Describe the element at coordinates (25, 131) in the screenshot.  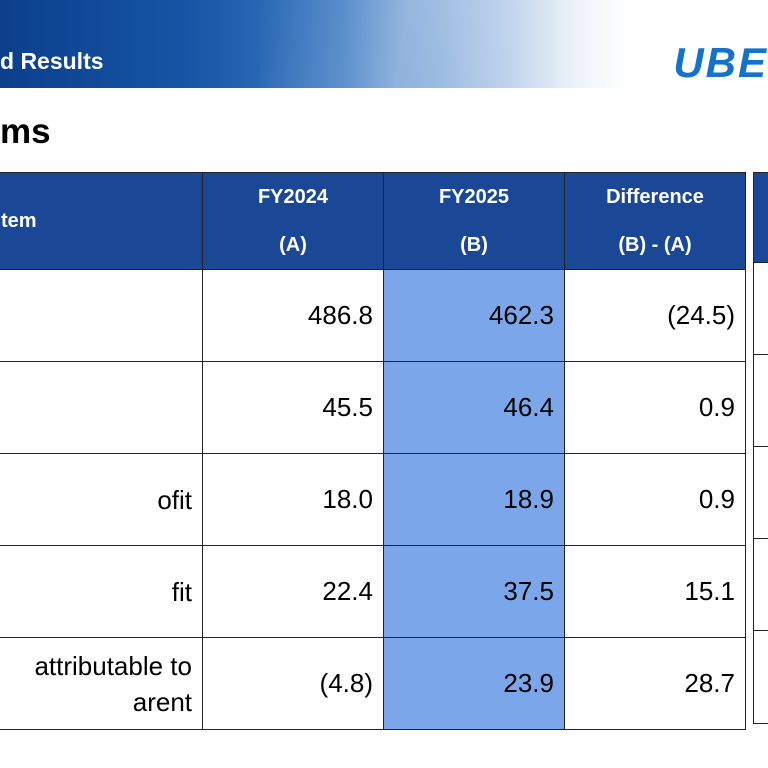
I see `section-title: ms` at that location.